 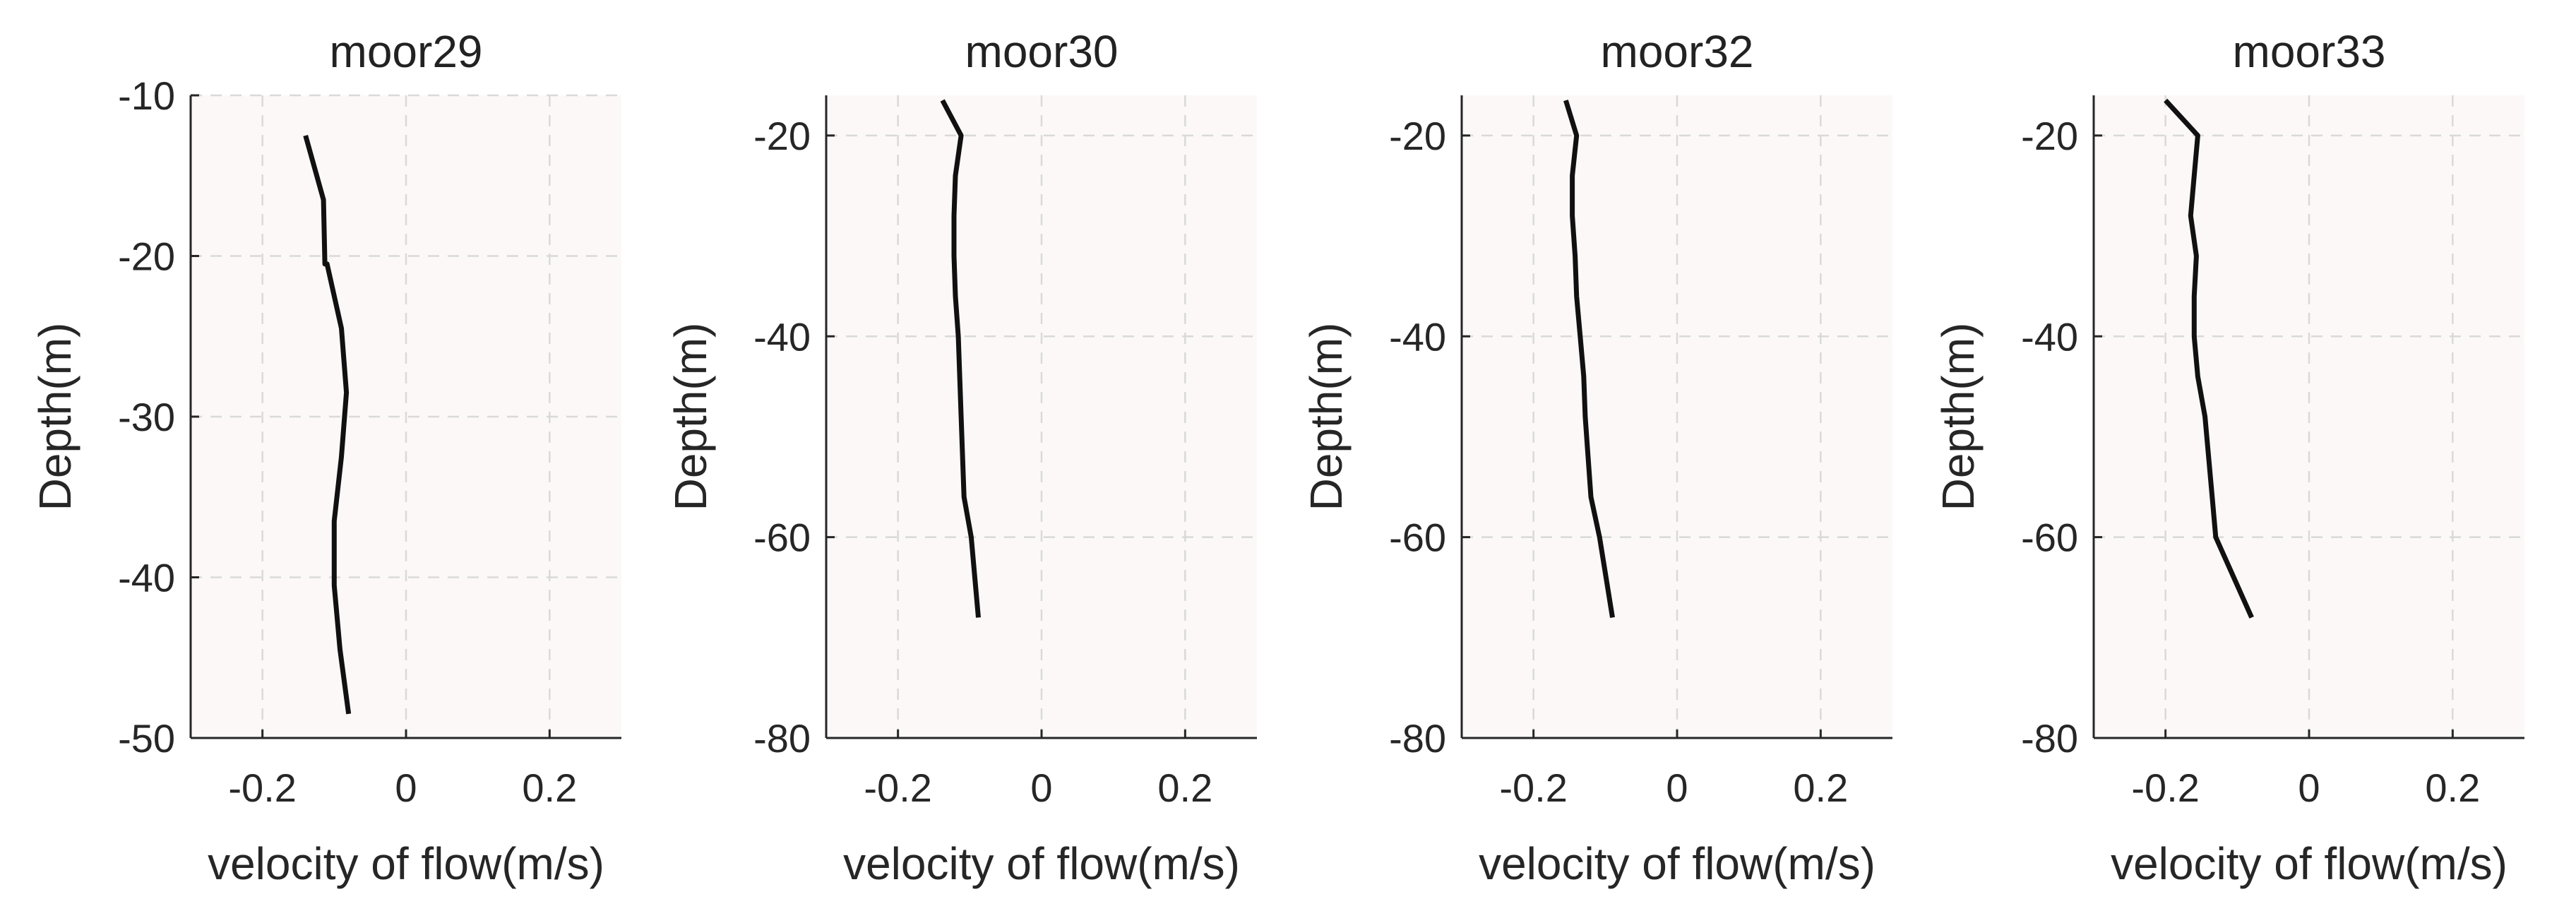 I want to click on chart-title: moor33, so click(x=2309, y=51).